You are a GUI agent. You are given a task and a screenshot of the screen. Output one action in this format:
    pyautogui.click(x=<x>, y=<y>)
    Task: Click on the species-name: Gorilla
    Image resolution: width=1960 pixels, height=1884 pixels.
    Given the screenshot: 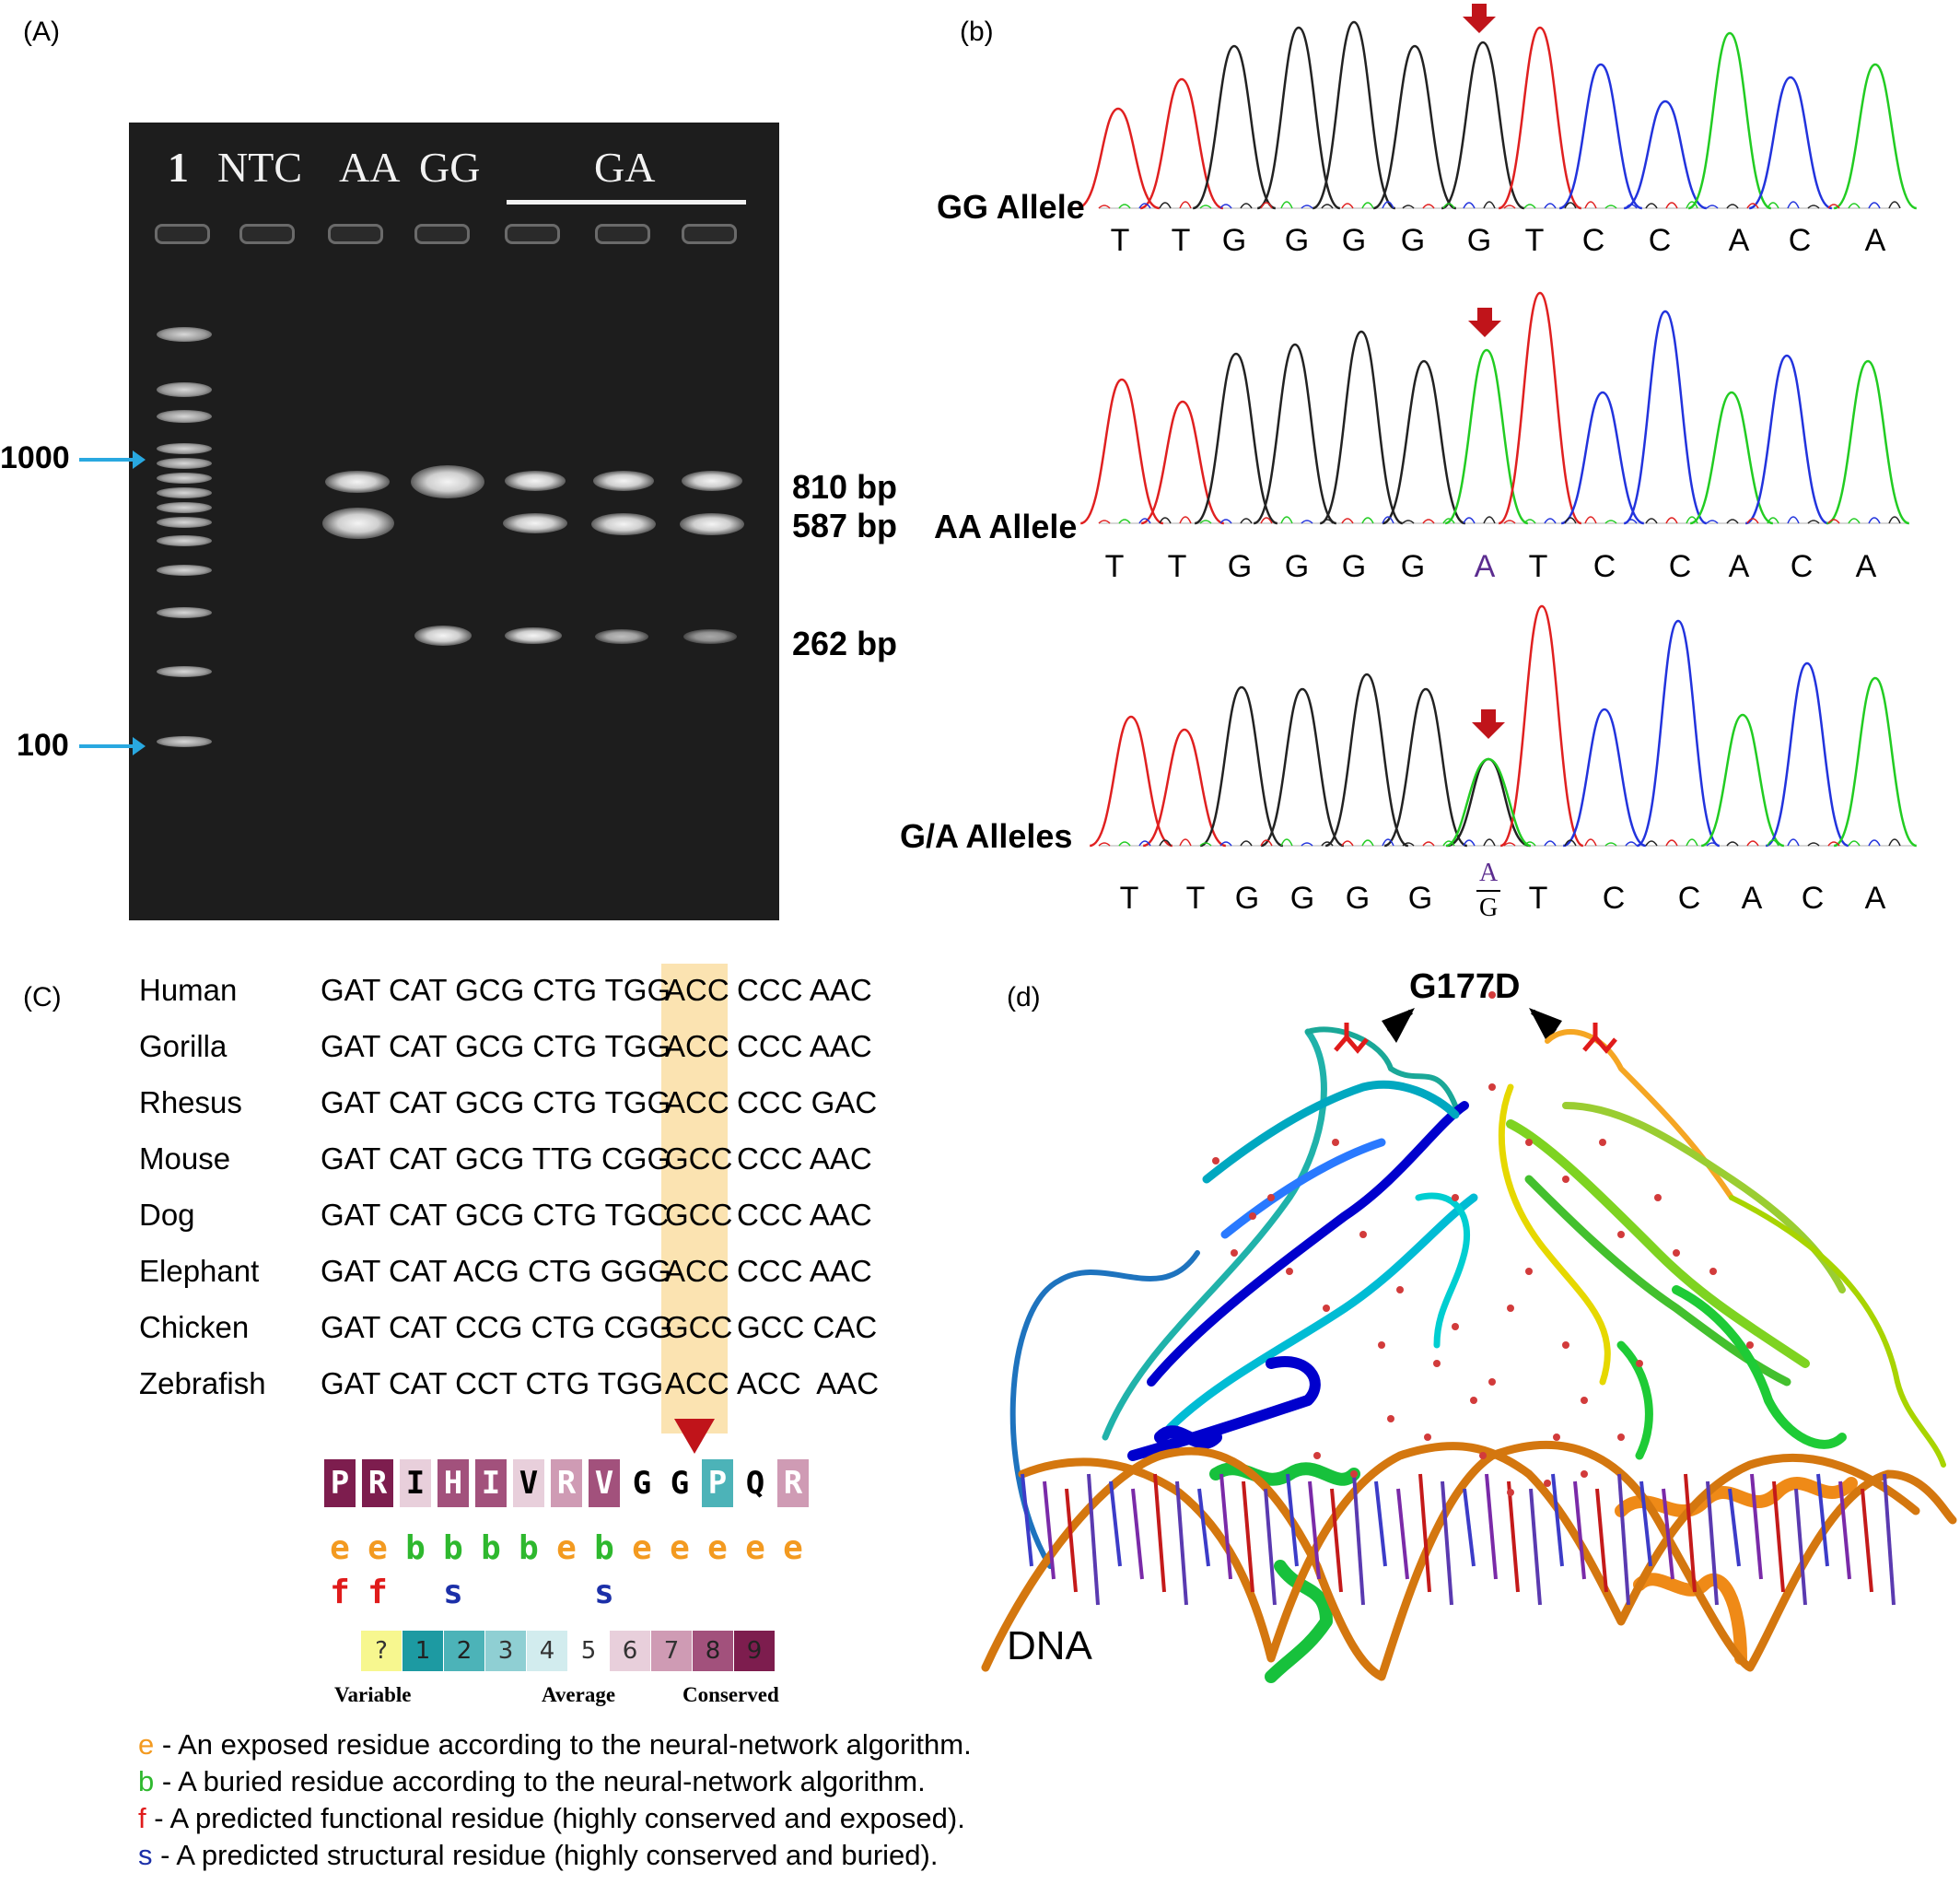 What is the action you would take?
    pyautogui.click(x=183, y=1046)
    